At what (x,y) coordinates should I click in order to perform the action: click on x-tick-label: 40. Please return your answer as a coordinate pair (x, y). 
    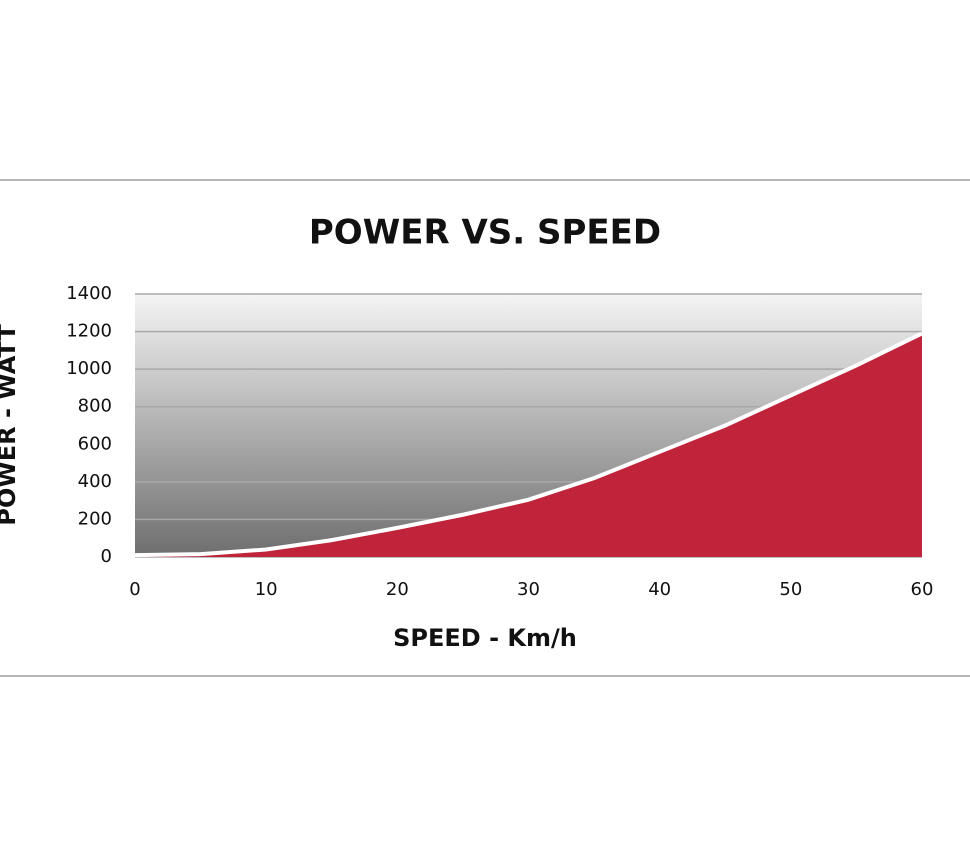
    Looking at the image, I should click on (659, 589).